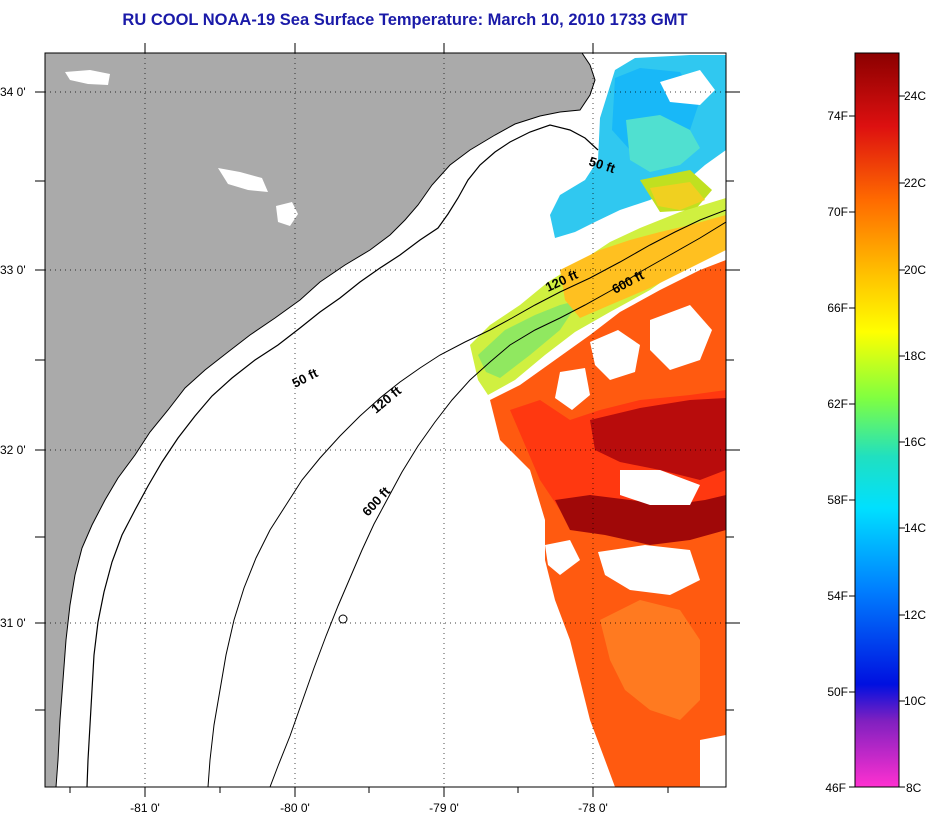 The width and height of the screenshot is (928, 817). I want to click on colorbar-label-f: 62F, so click(837, 404).